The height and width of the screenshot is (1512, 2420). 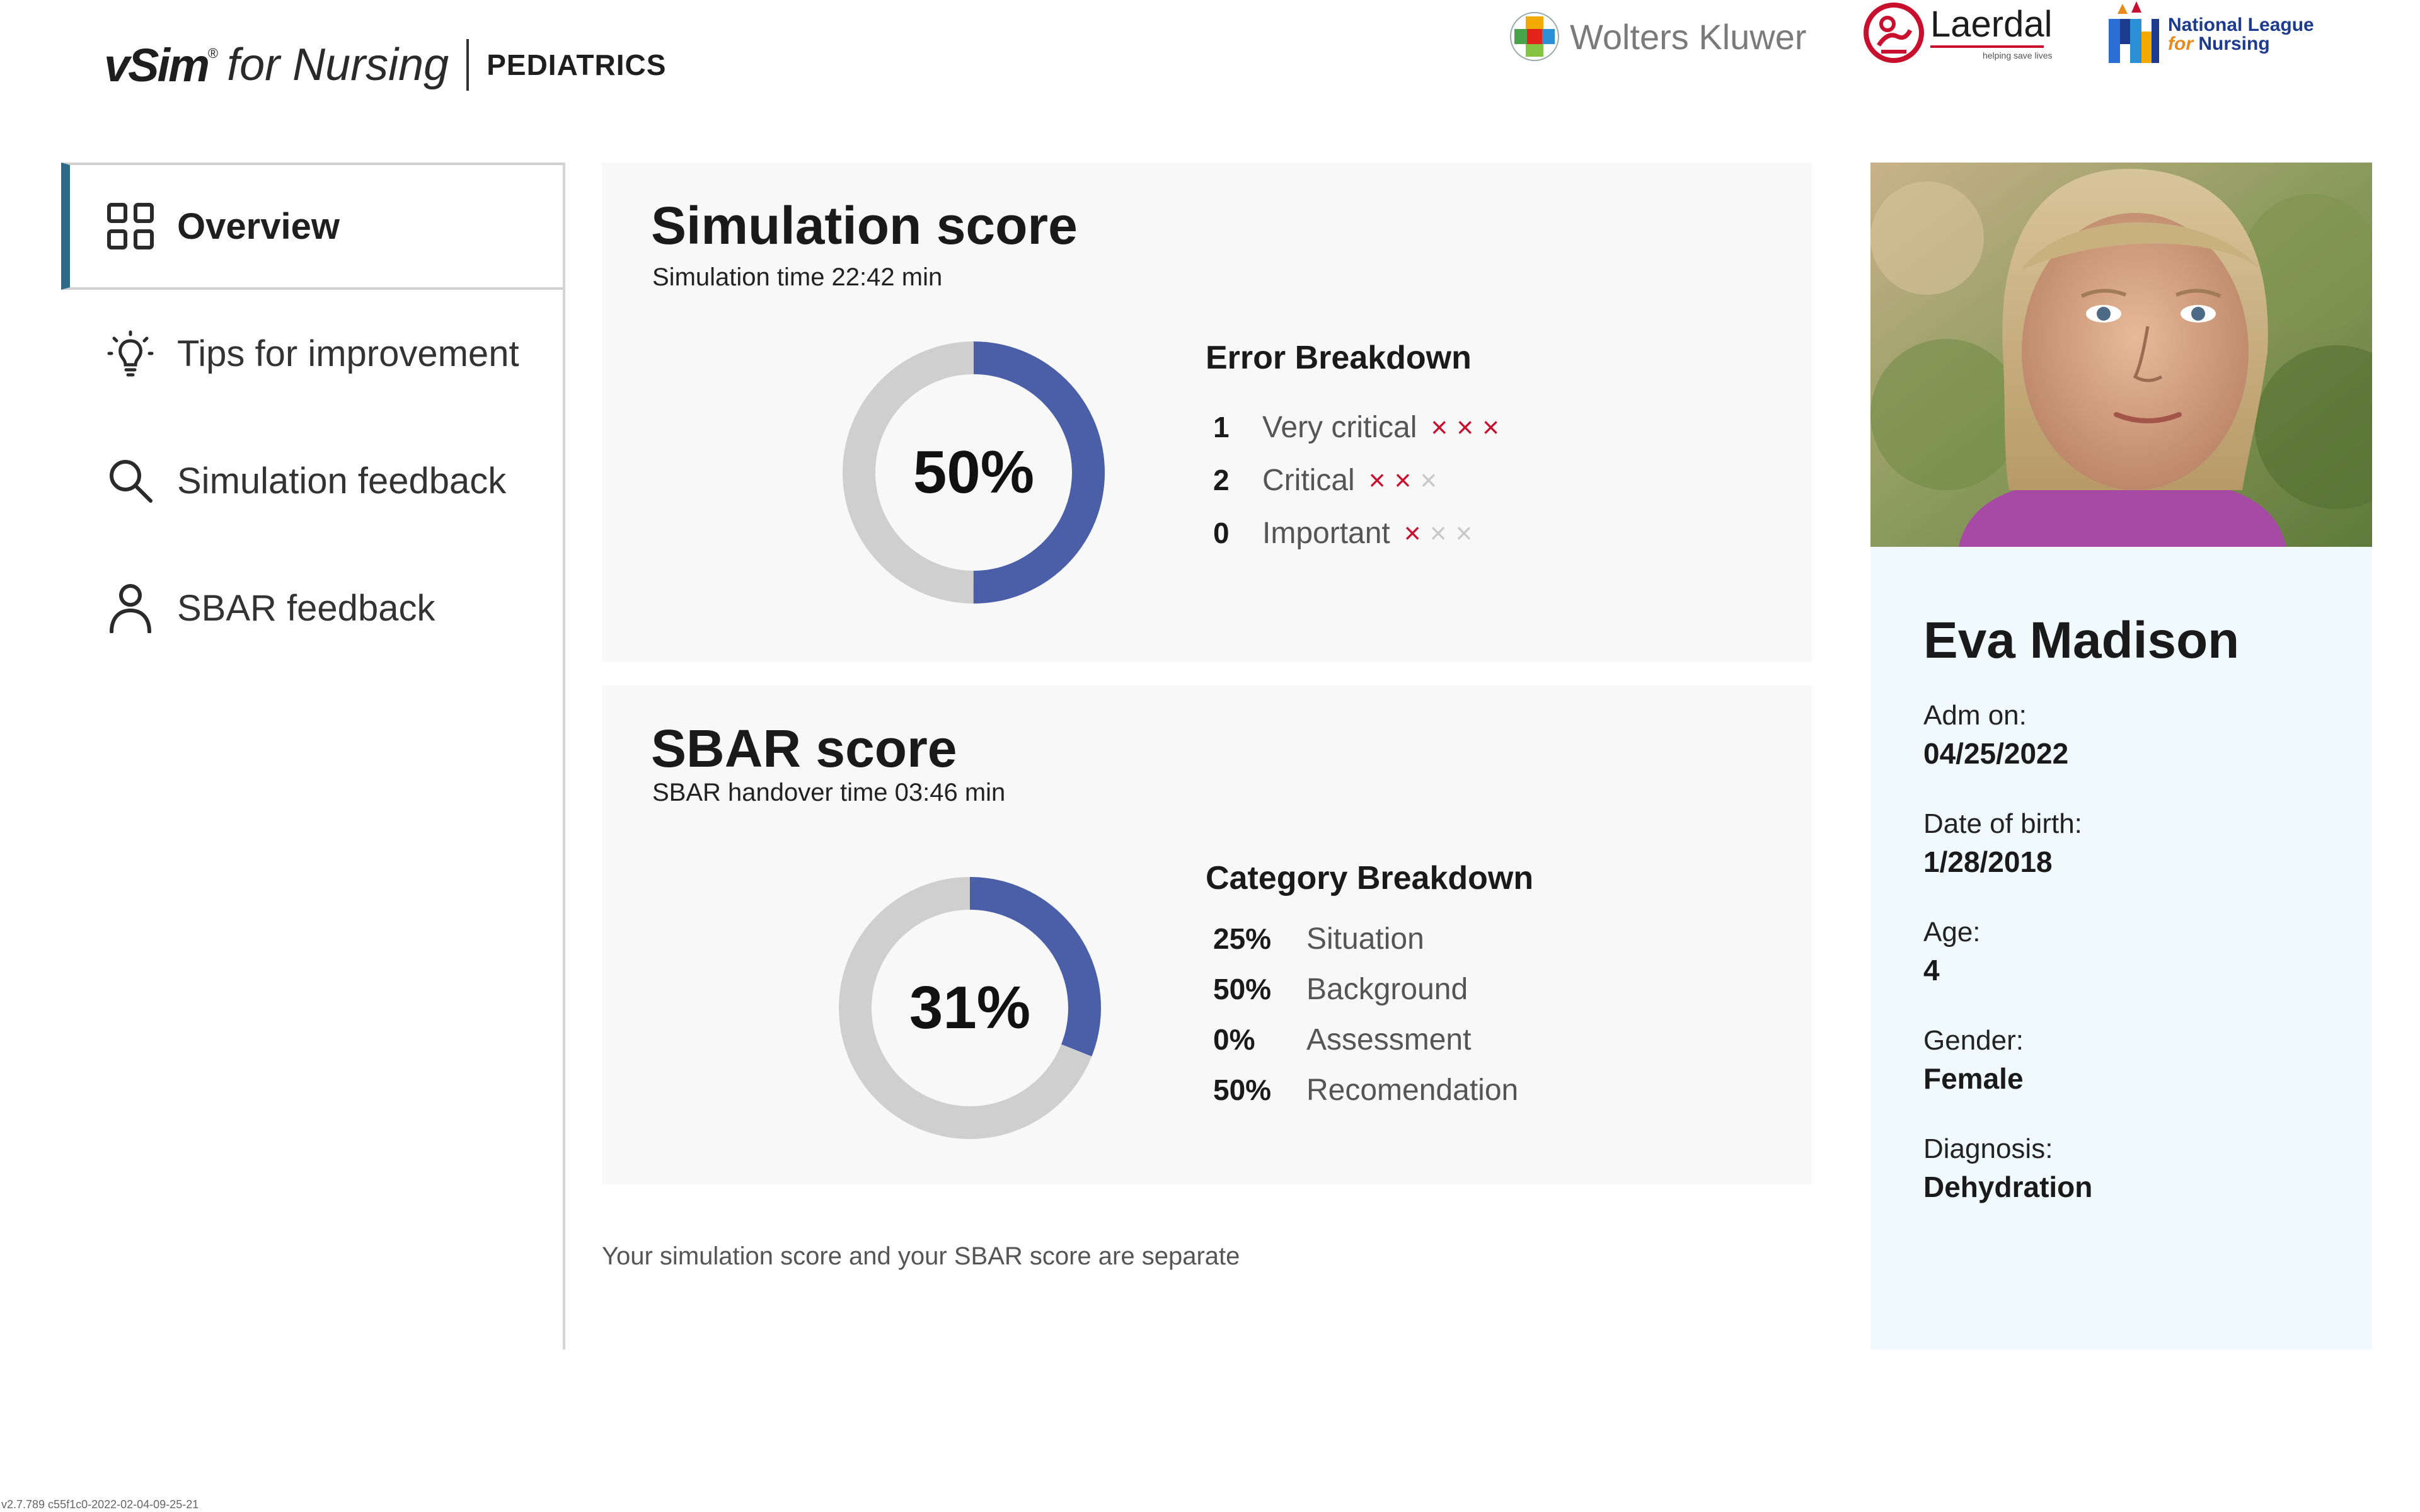 I want to click on sidebar-item-label: Tips for improvement, so click(x=348, y=353).